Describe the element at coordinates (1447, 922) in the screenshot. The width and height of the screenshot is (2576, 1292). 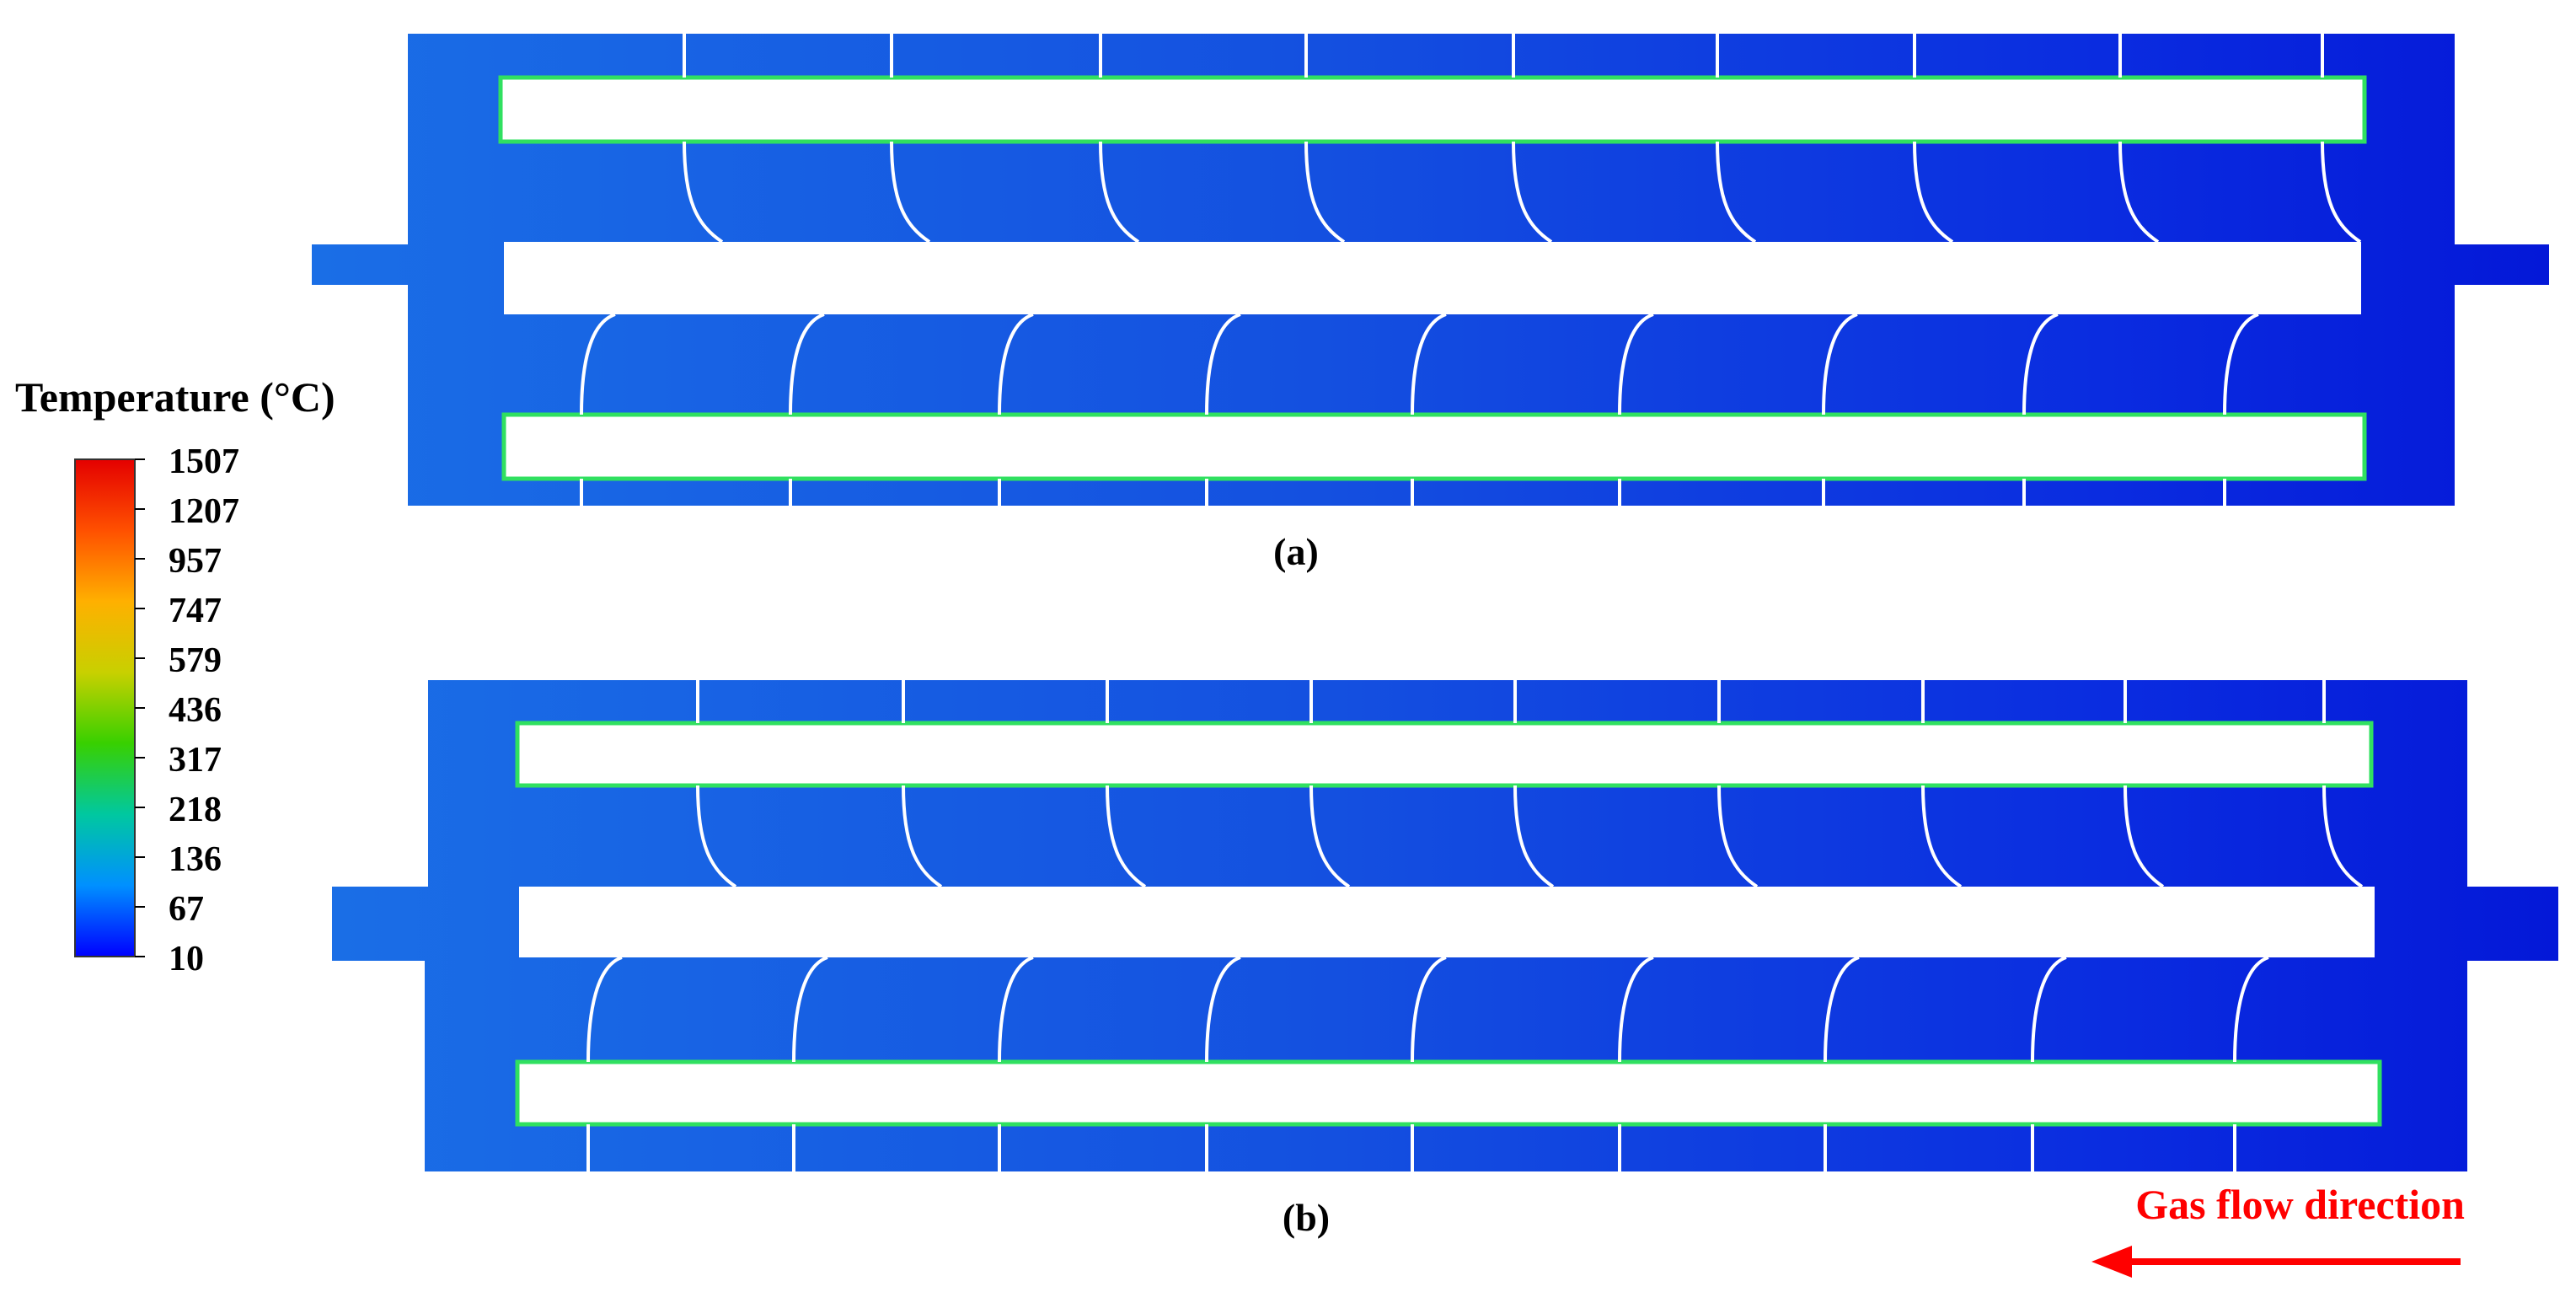
I see `tube-middle-b` at that location.